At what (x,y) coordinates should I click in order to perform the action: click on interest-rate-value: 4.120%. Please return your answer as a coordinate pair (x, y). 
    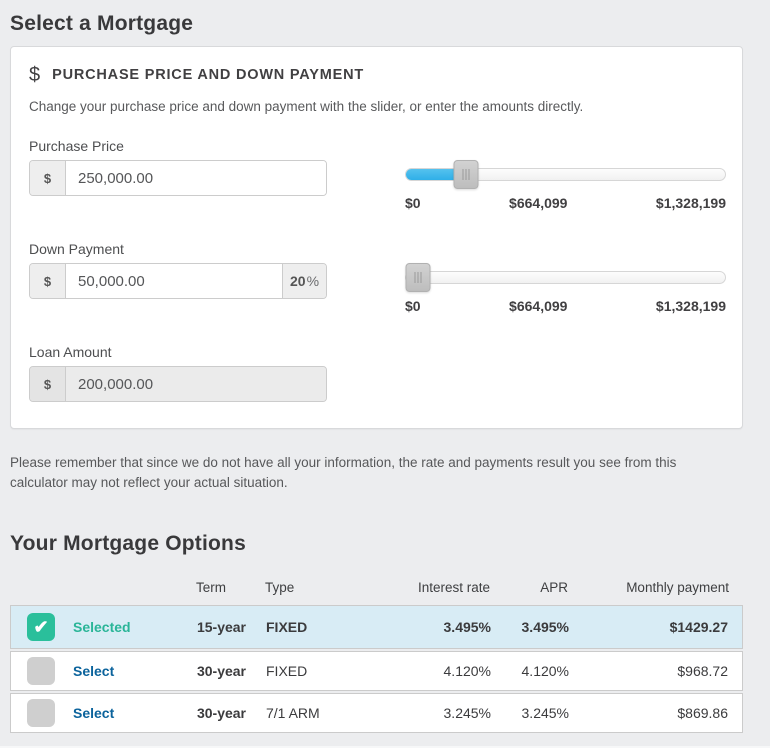
    Looking at the image, I should click on (467, 670).